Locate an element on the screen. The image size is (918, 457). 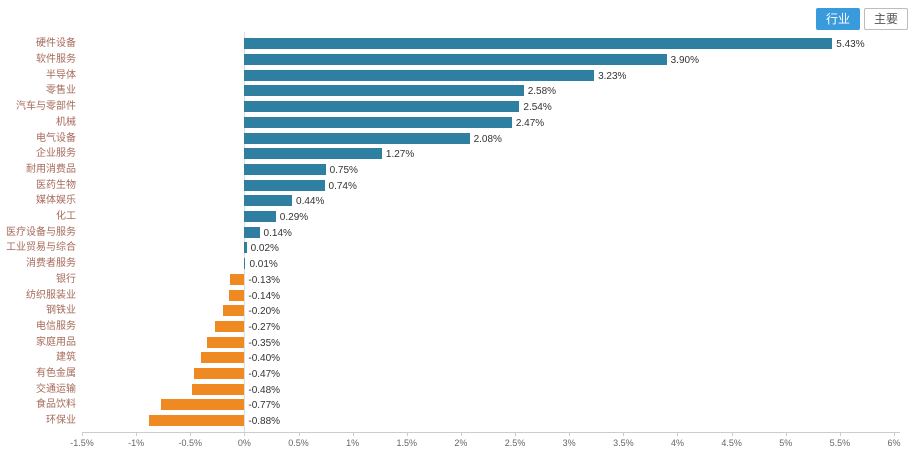
tab-main: 主要 is located at coordinates (885, 19).